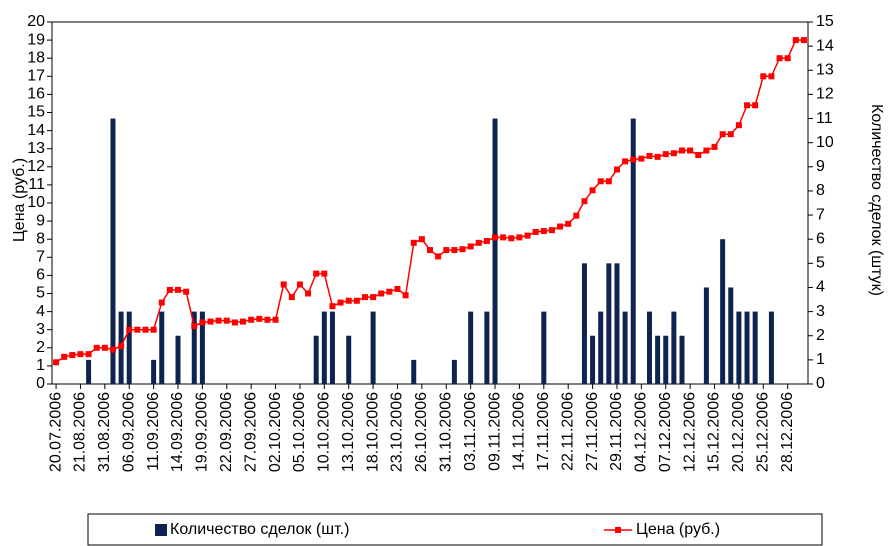  What do you see at coordinates (128, 432) in the screenshot?
I see `x-tick-label: 06.09.2006` at bounding box center [128, 432].